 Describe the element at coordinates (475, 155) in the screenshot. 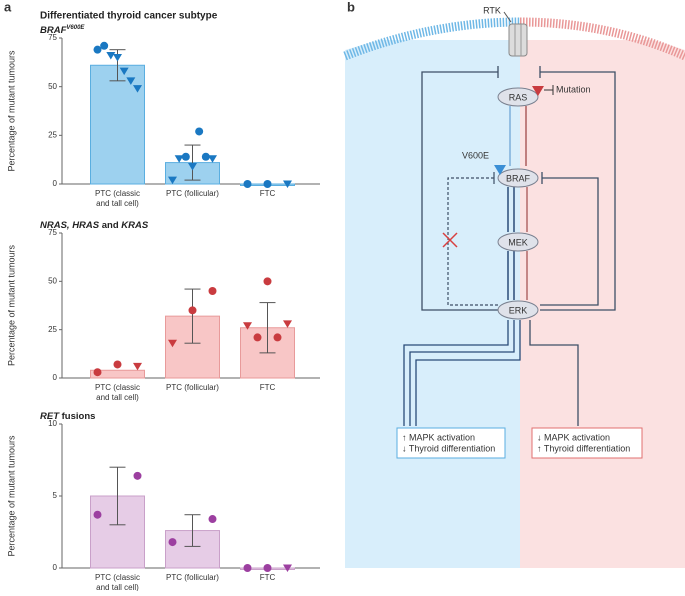

I see `v600e-label: V600E` at that location.